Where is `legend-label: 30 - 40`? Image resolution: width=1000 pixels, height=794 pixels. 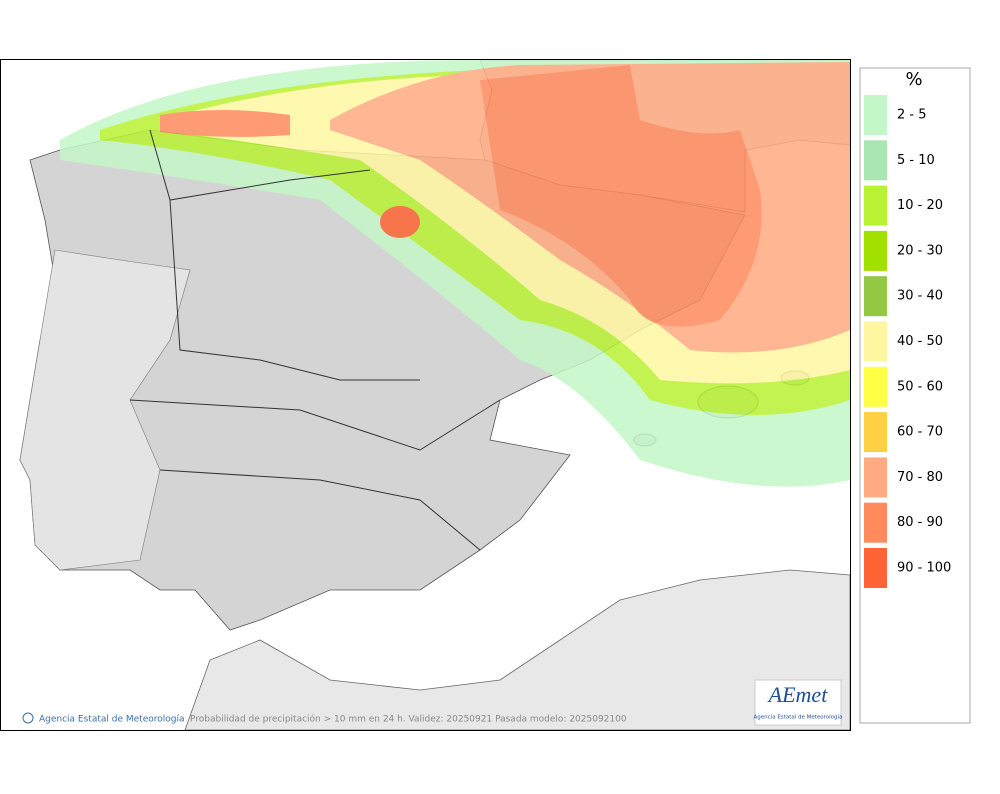
legend-label: 30 - 40 is located at coordinates (920, 296).